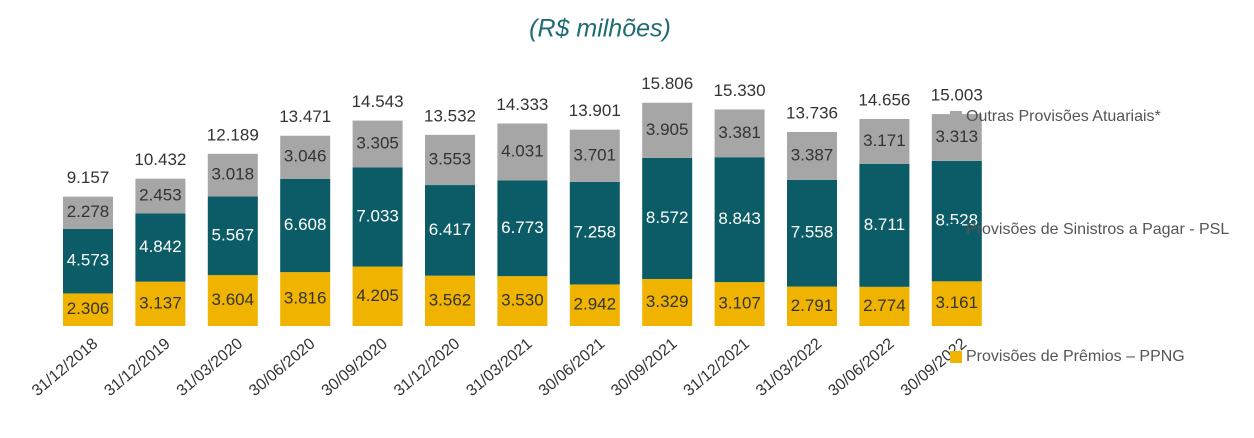 Image resolution: width=1254 pixels, height=438 pixels. I want to click on total-label: 14.543, so click(378, 101).